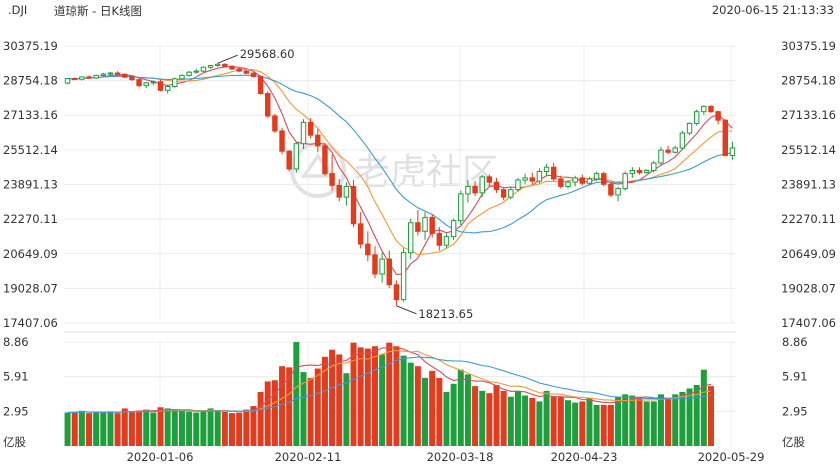 The width and height of the screenshot is (840, 470). What do you see at coordinates (420, 9) in the screenshot?
I see `chart-header: .DJI 道琼斯 - 日K线图 2020-06-15 21:13:33` at bounding box center [420, 9].